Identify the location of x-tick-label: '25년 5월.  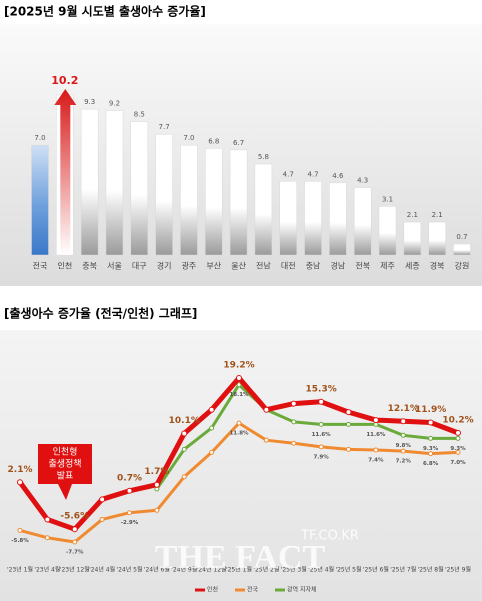
(348, 570).